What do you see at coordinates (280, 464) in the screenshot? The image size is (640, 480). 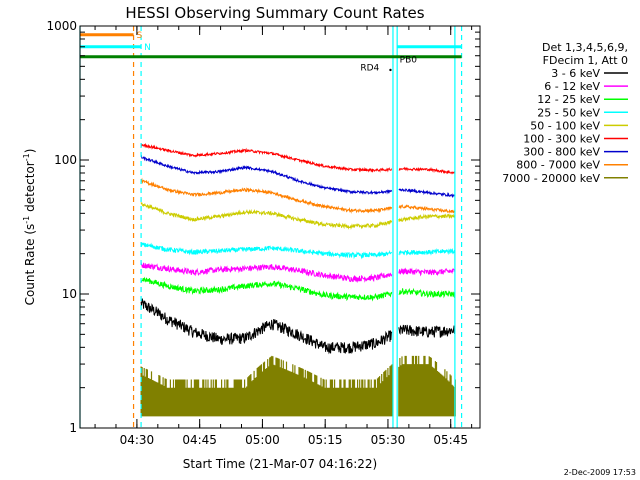 I see `x-axis-label: Start Time (21-Mar-07 04:16:22)` at bounding box center [280, 464].